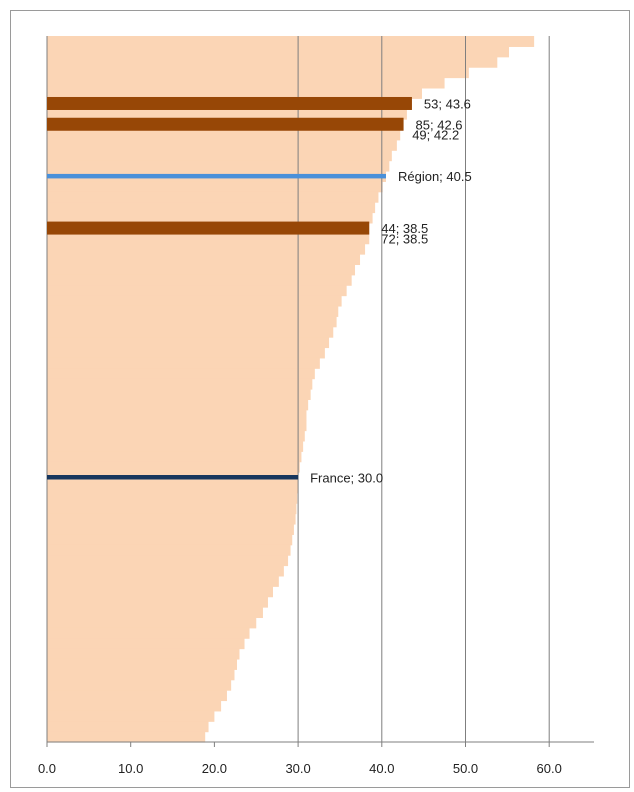  I want to click on x-tick-label: 20.0, so click(214, 768).